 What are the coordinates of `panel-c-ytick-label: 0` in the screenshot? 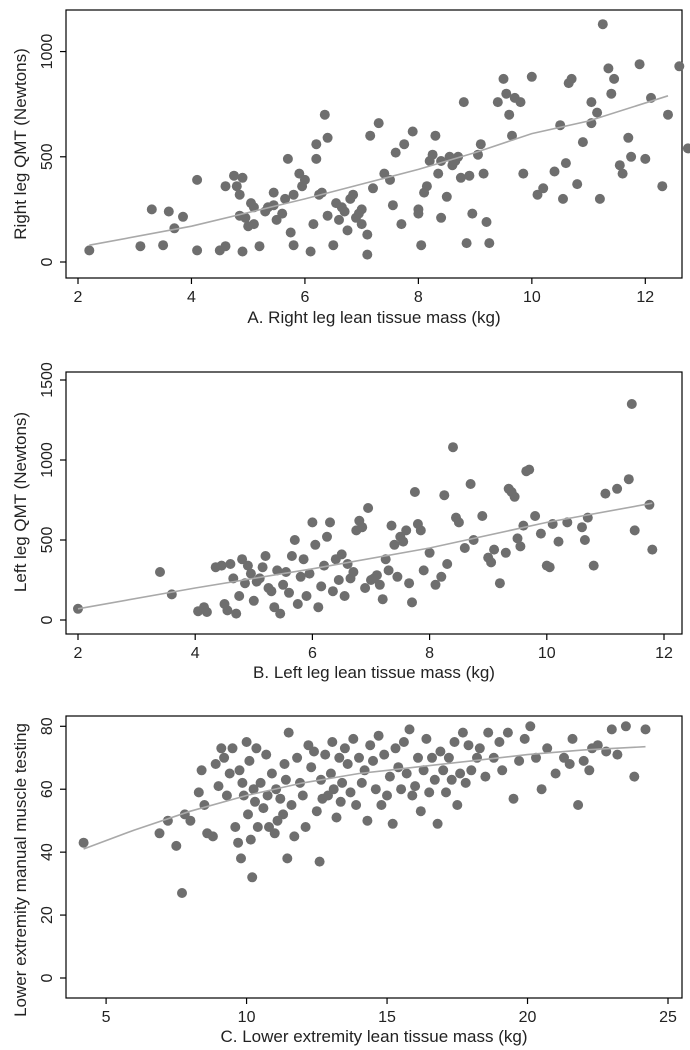 It's located at (47, 977).